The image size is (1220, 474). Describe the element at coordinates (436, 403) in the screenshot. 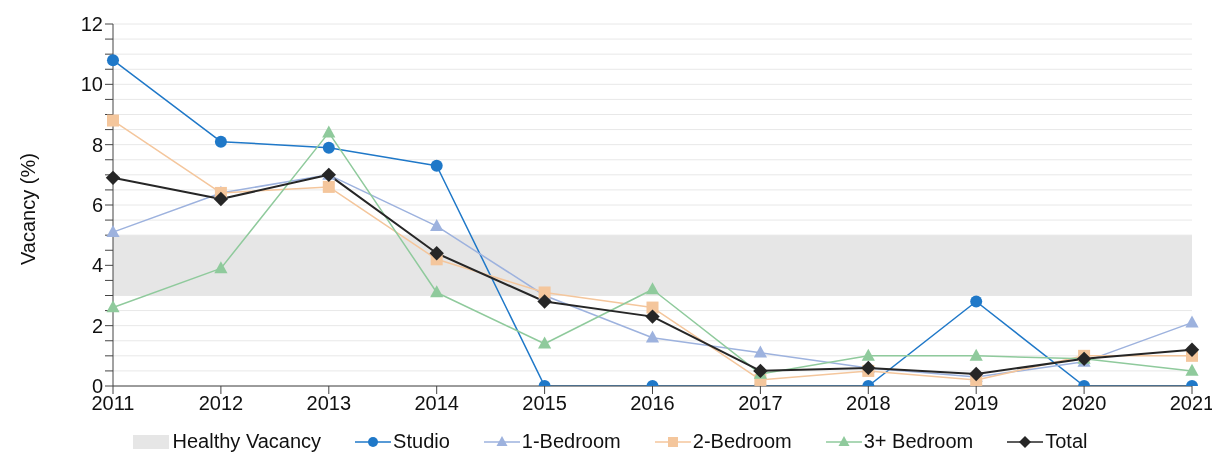

I see `x-tick-label: 2014` at that location.